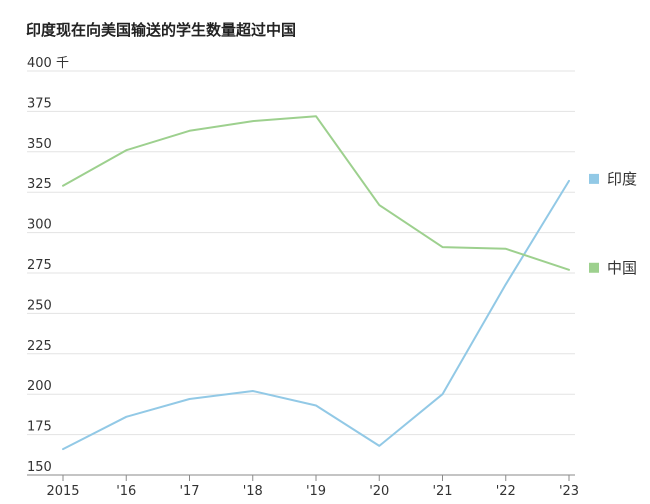 This screenshot has width=650, height=504. What do you see at coordinates (39, 467) in the screenshot?
I see `y-tick-label: 150` at bounding box center [39, 467].